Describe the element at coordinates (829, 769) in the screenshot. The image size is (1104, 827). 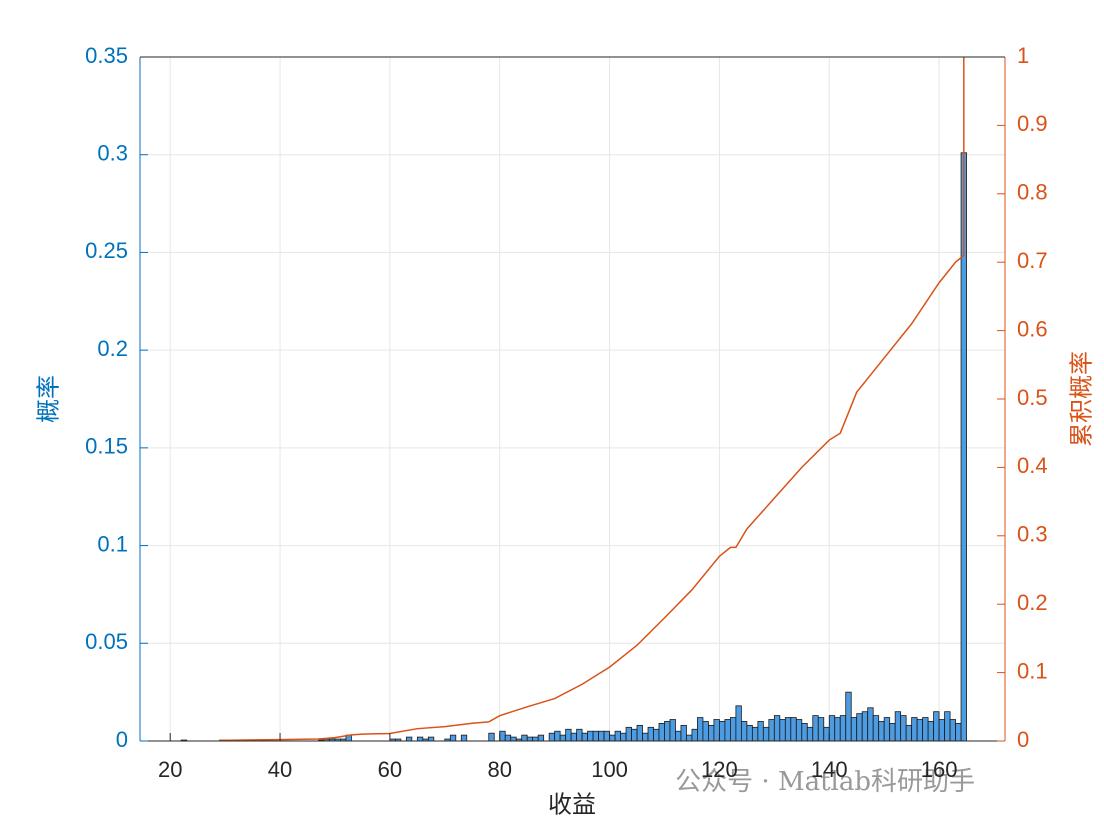
I see `x-tick-label: 140` at that location.